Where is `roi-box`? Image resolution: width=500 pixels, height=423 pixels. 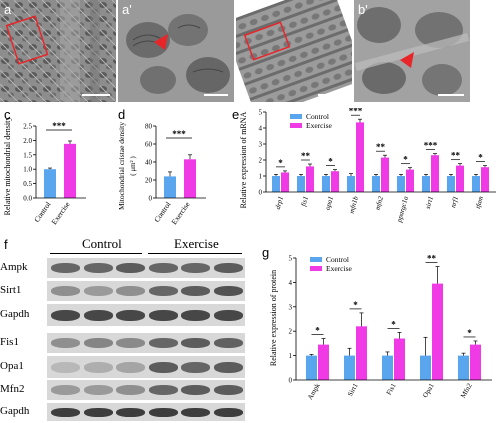 roi-box is located at coordinates (267, 41).